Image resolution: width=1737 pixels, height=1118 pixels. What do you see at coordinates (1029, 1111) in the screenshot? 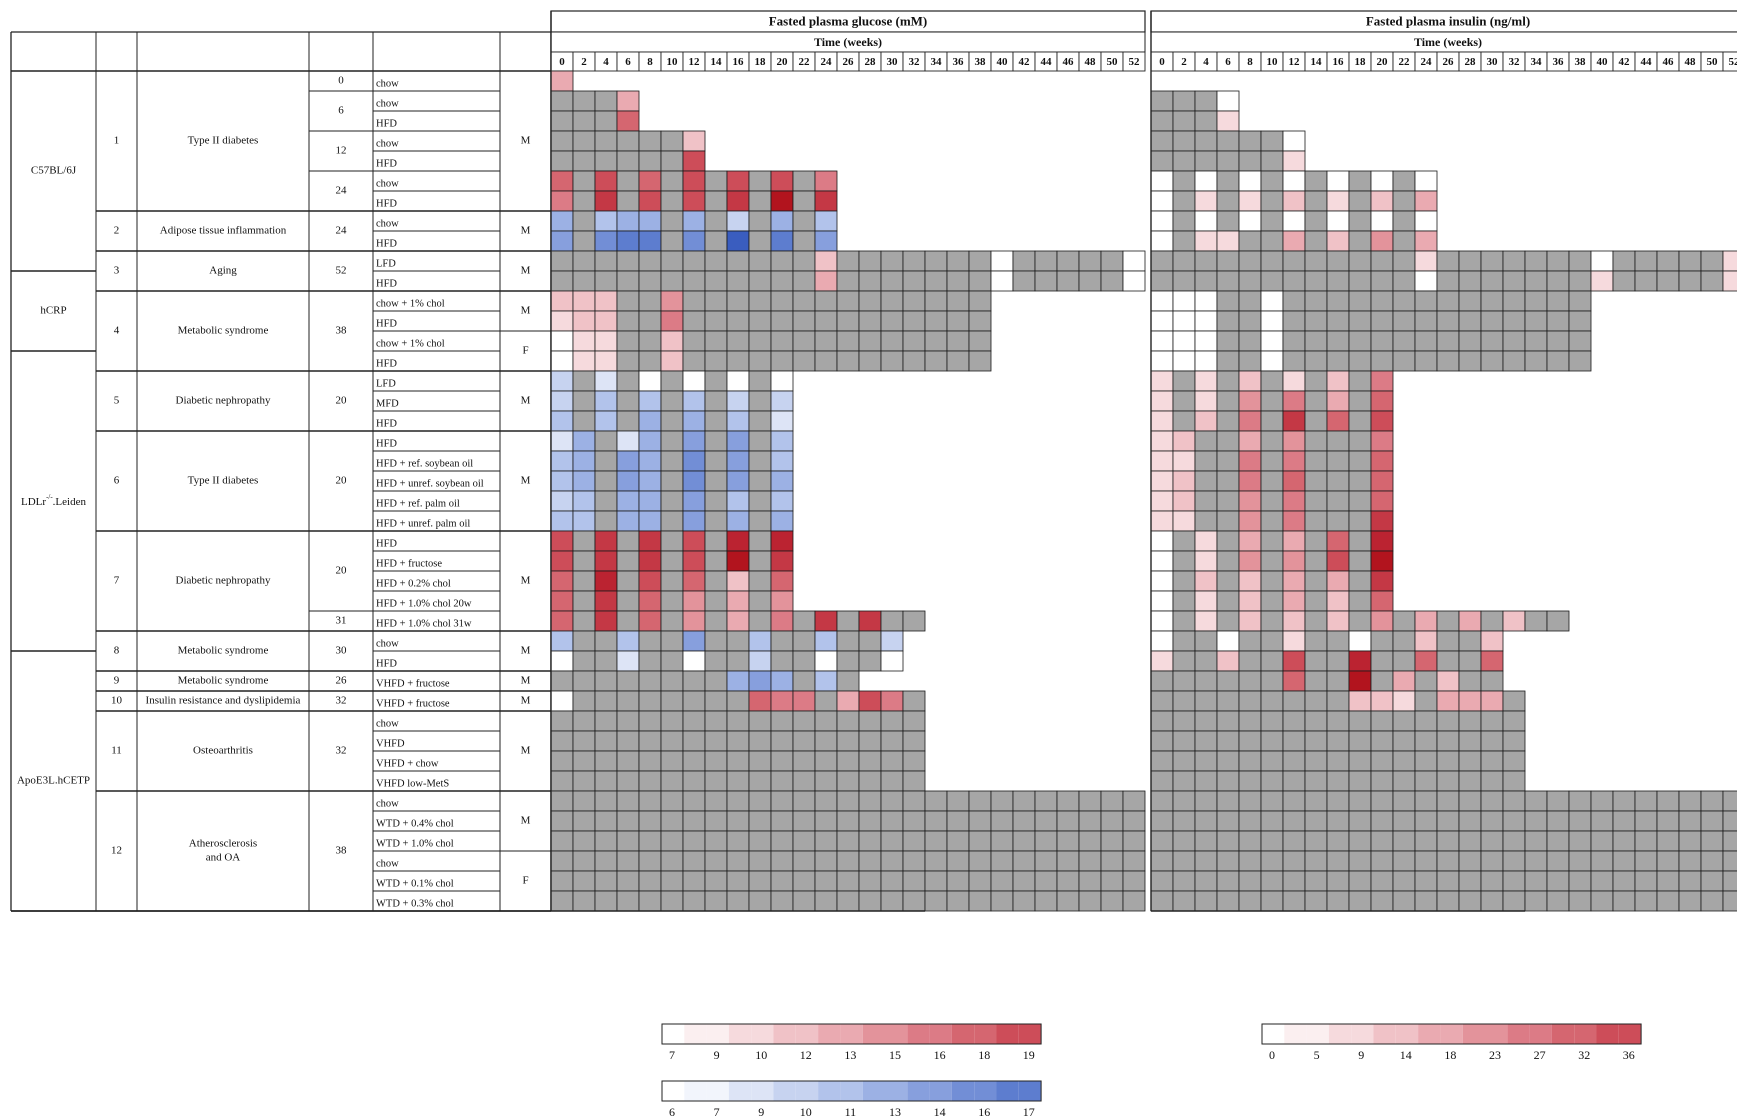
I see `legend-tick-label: 17` at bounding box center [1029, 1111].